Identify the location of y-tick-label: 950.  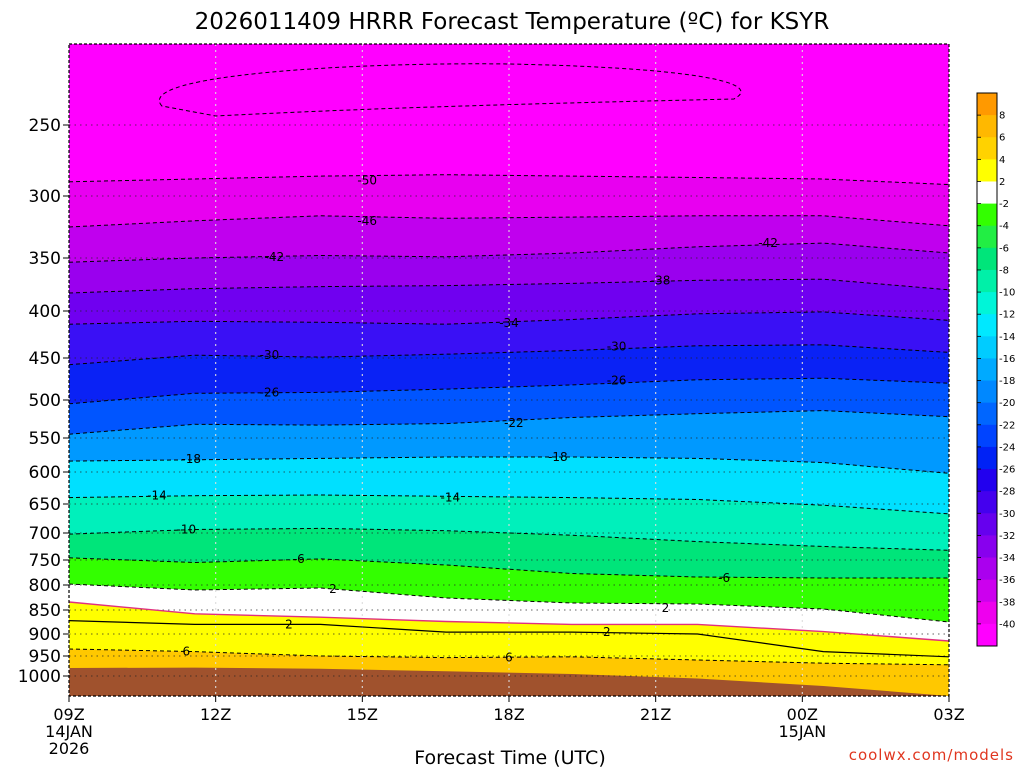
(45, 657).